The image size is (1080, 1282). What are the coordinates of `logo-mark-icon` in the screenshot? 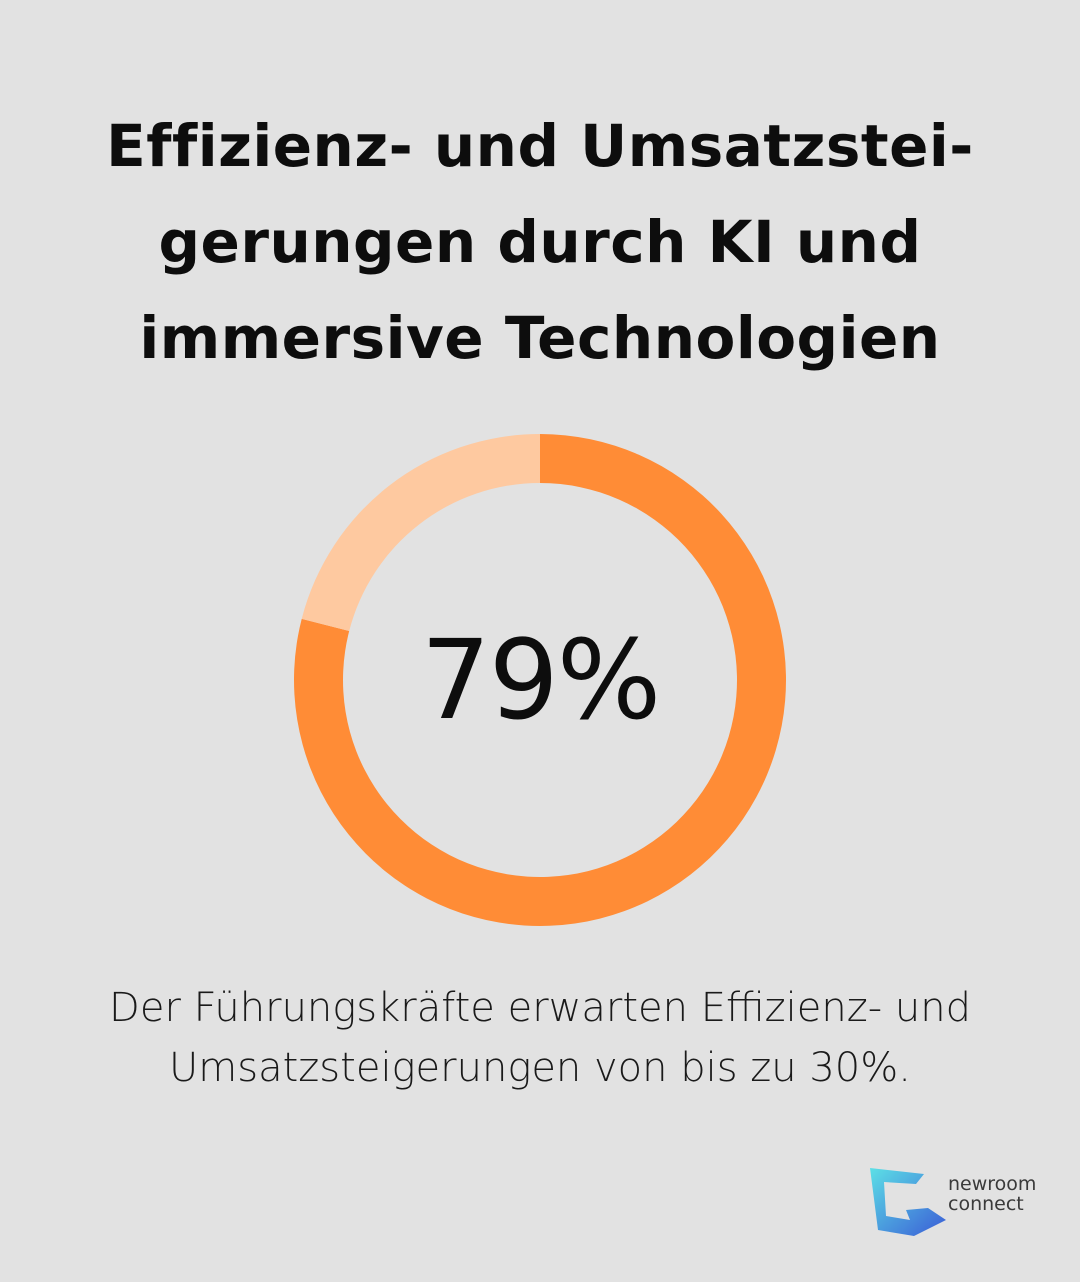 It's located at (908, 1202).